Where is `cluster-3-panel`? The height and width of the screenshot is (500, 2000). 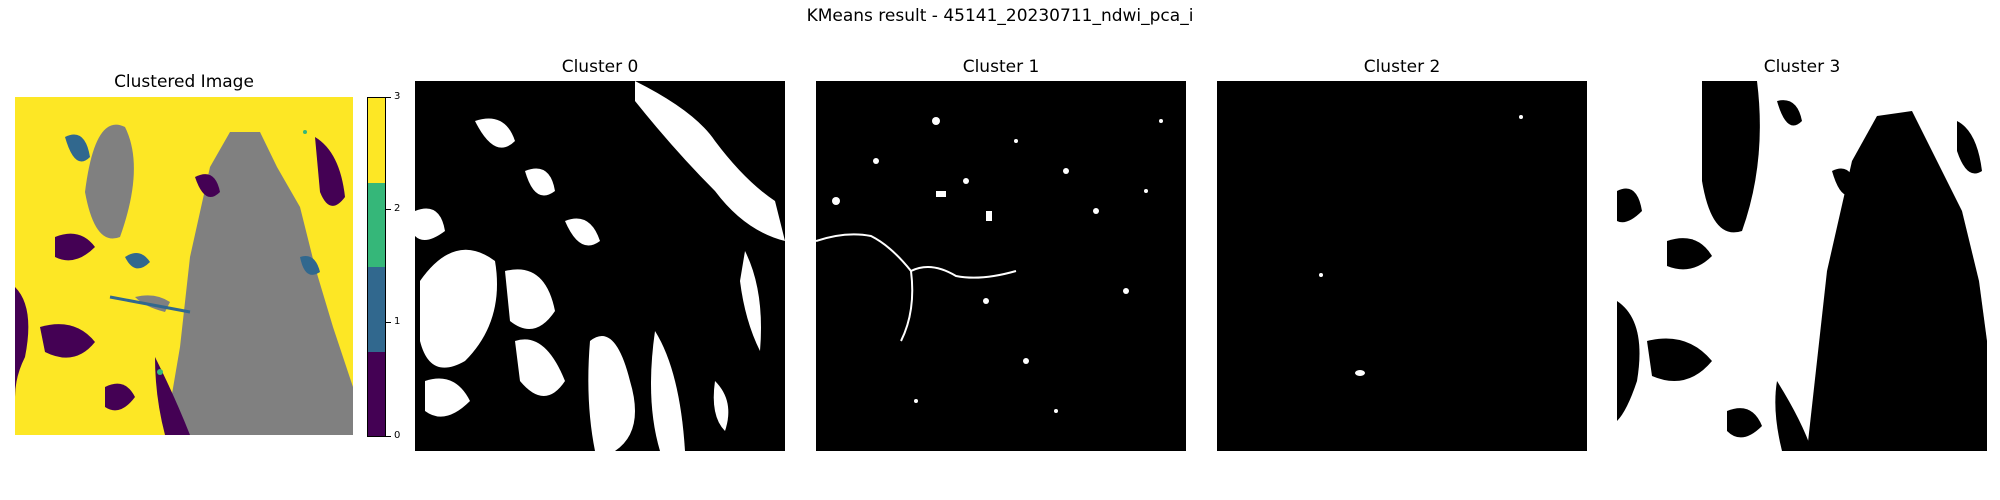 cluster-3-panel is located at coordinates (1802, 266).